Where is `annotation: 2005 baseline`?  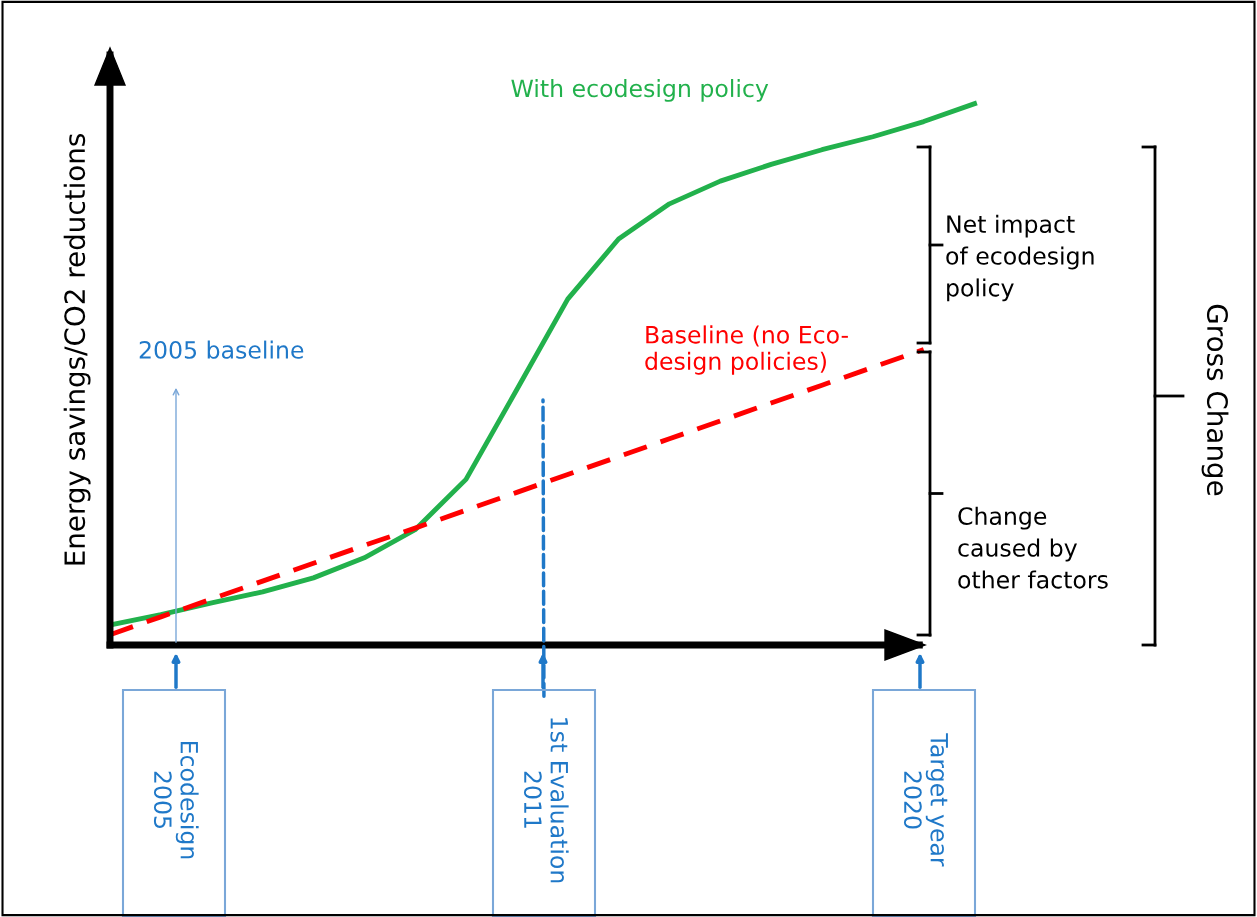 annotation: 2005 baseline is located at coordinates (221, 349).